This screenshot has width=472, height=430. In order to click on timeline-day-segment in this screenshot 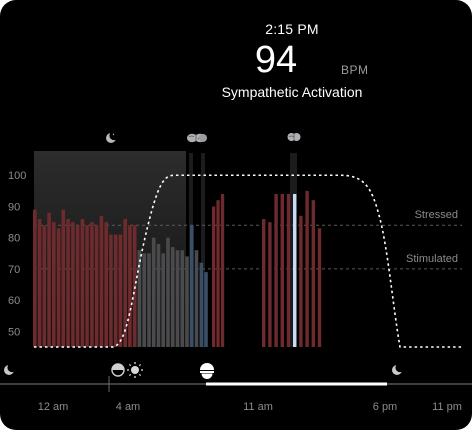, I will do `click(296, 384)`.